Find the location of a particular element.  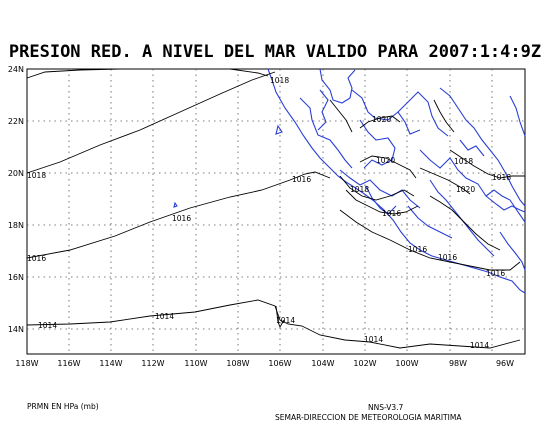

agency-note: SEMAR-DIRECCION DE METEOROLOGIA MARITIMA is located at coordinates (368, 417).